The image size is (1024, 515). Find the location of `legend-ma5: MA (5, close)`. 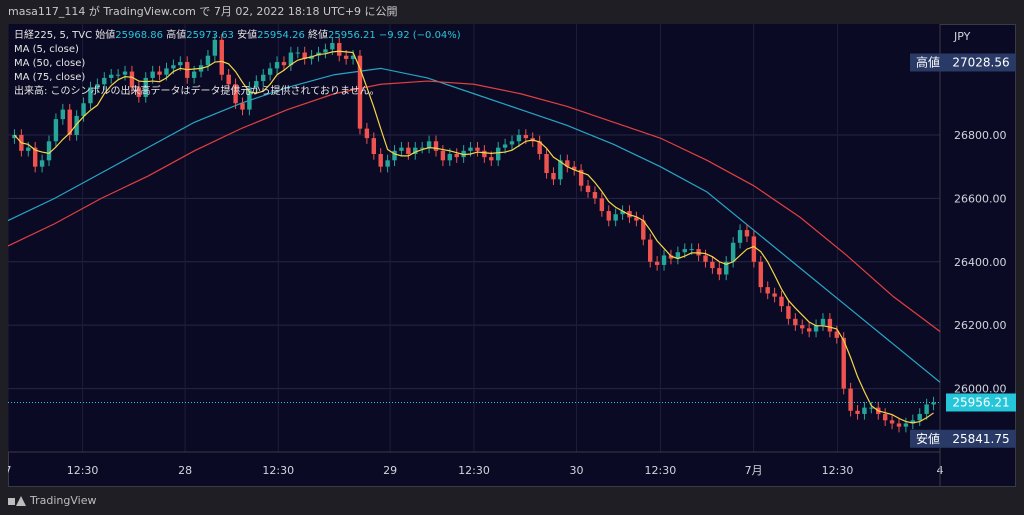

legend-ma5: MA (5, close) is located at coordinates (46, 49).